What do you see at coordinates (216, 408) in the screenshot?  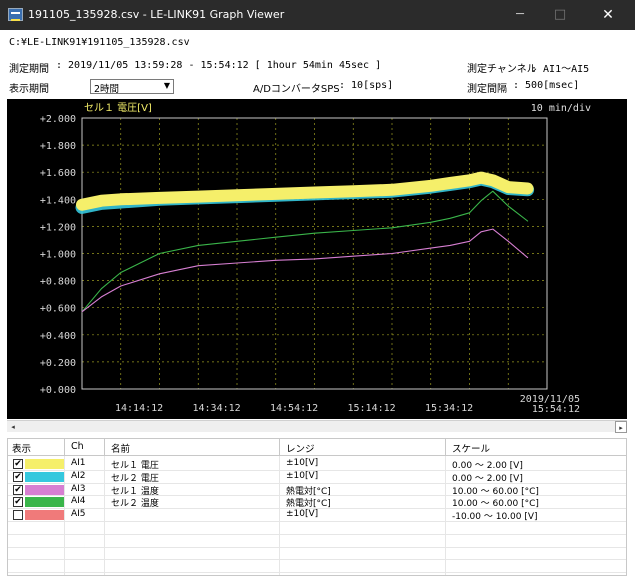 I see `x-tick-label: 14:34:12` at bounding box center [216, 408].